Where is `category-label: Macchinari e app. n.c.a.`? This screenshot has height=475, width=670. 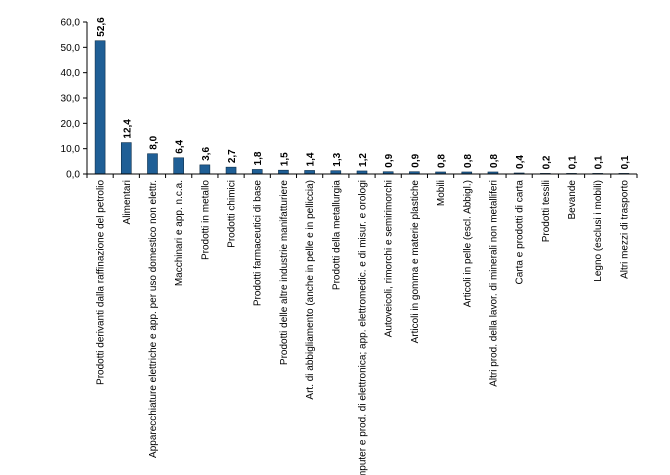
category-label: Macchinari e app. n.c.a. is located at coordinates (179, 233).